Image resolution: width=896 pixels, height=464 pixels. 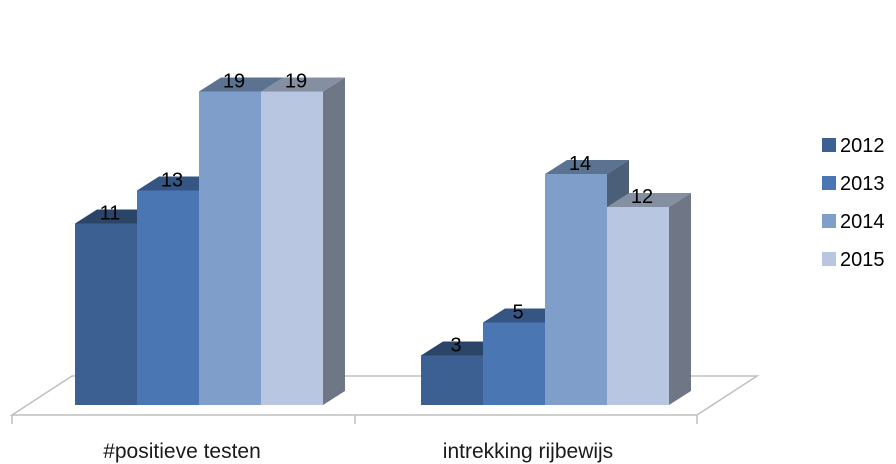 What do you see at coordinates (862, 184) in the screenshot?
I see `legend-label: 2013` at bounding box center [862, 184].